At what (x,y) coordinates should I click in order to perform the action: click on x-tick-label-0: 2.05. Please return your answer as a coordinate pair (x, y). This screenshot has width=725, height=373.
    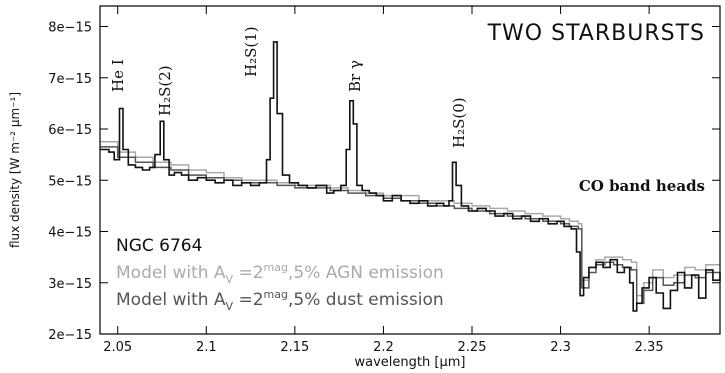
    Looking at the image, I should click on (117, 347).